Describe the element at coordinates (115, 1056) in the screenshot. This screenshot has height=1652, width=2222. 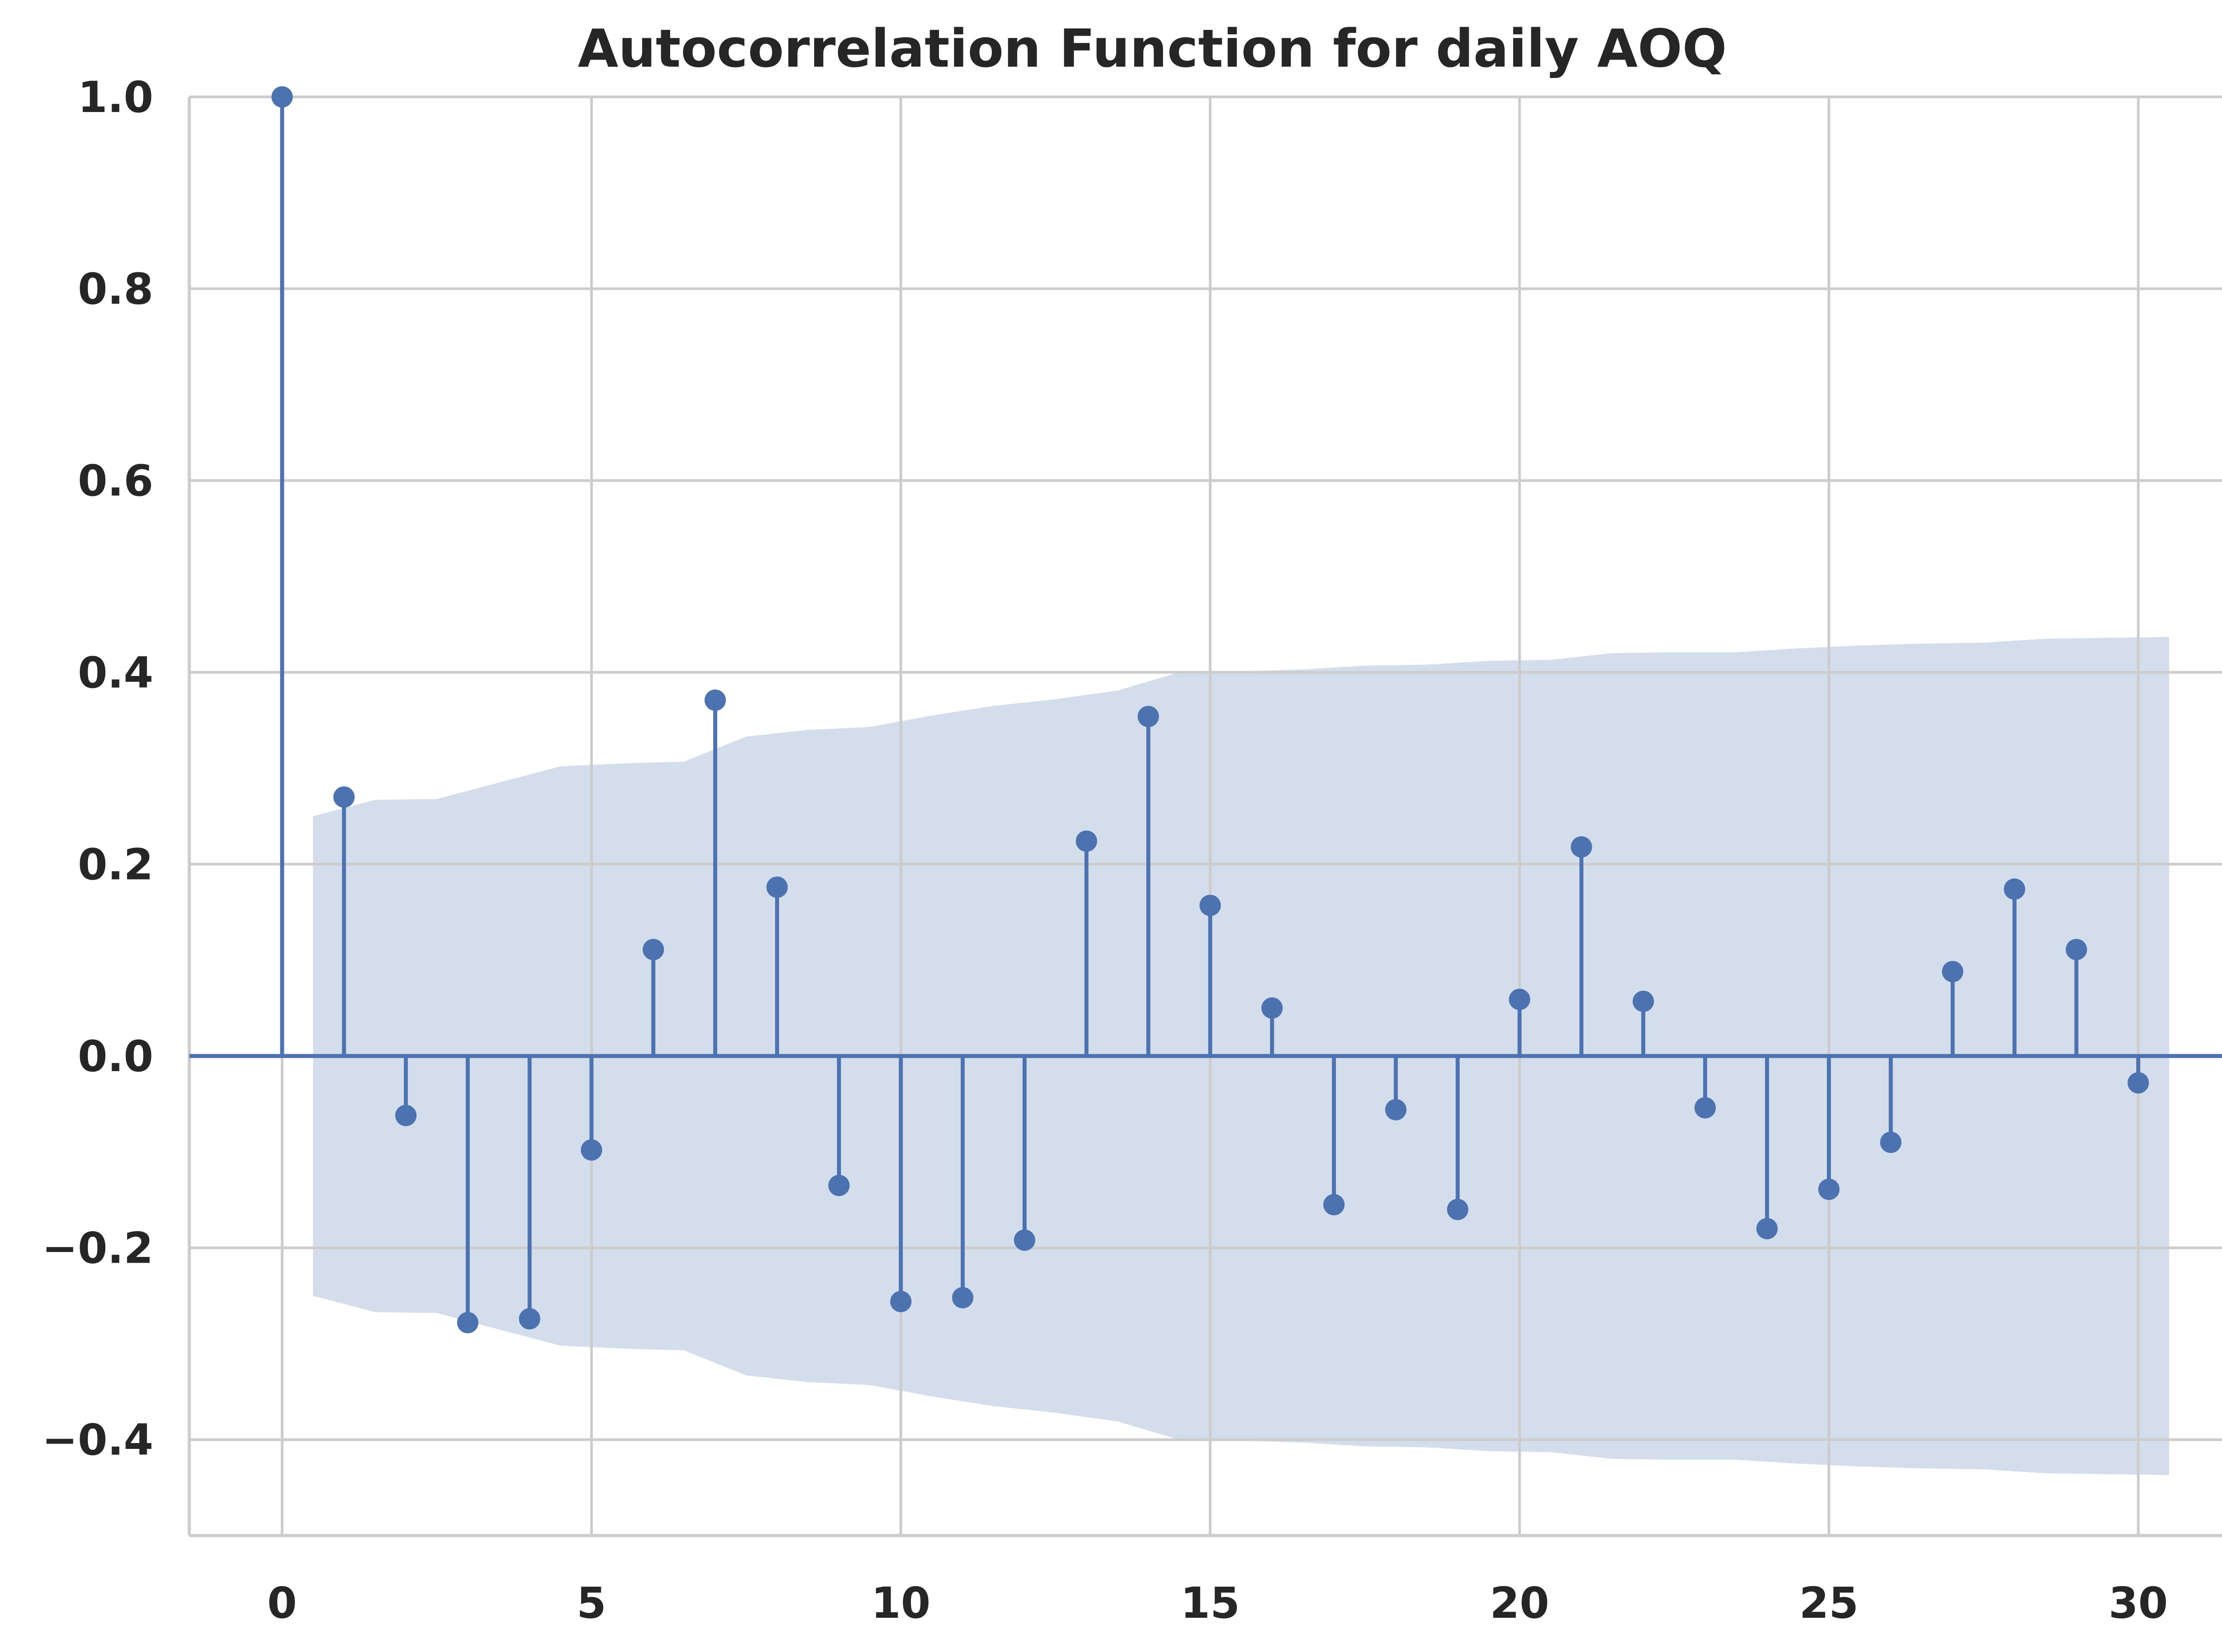
I see `y-tick-label: 0.0` at that location.